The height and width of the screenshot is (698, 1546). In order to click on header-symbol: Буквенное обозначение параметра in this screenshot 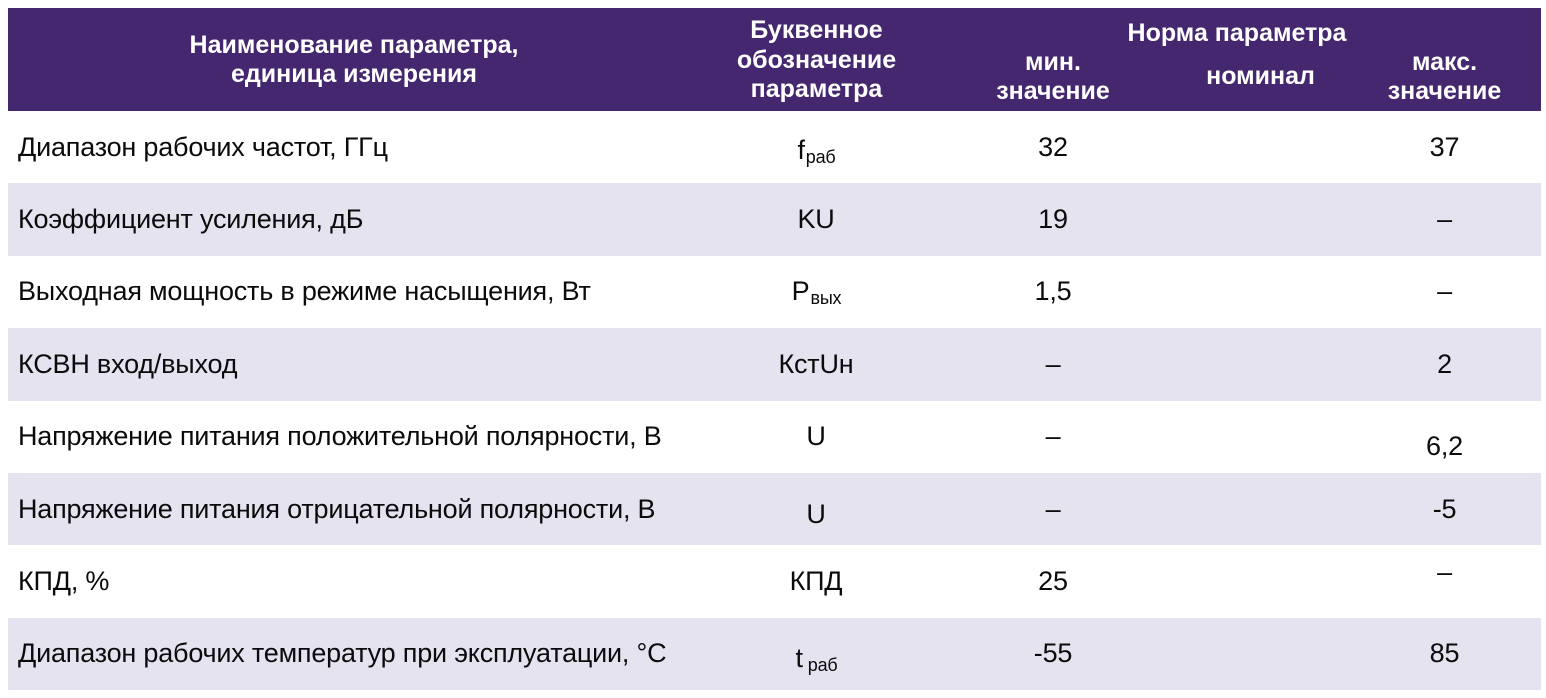, I will do `click(816, 59)`.